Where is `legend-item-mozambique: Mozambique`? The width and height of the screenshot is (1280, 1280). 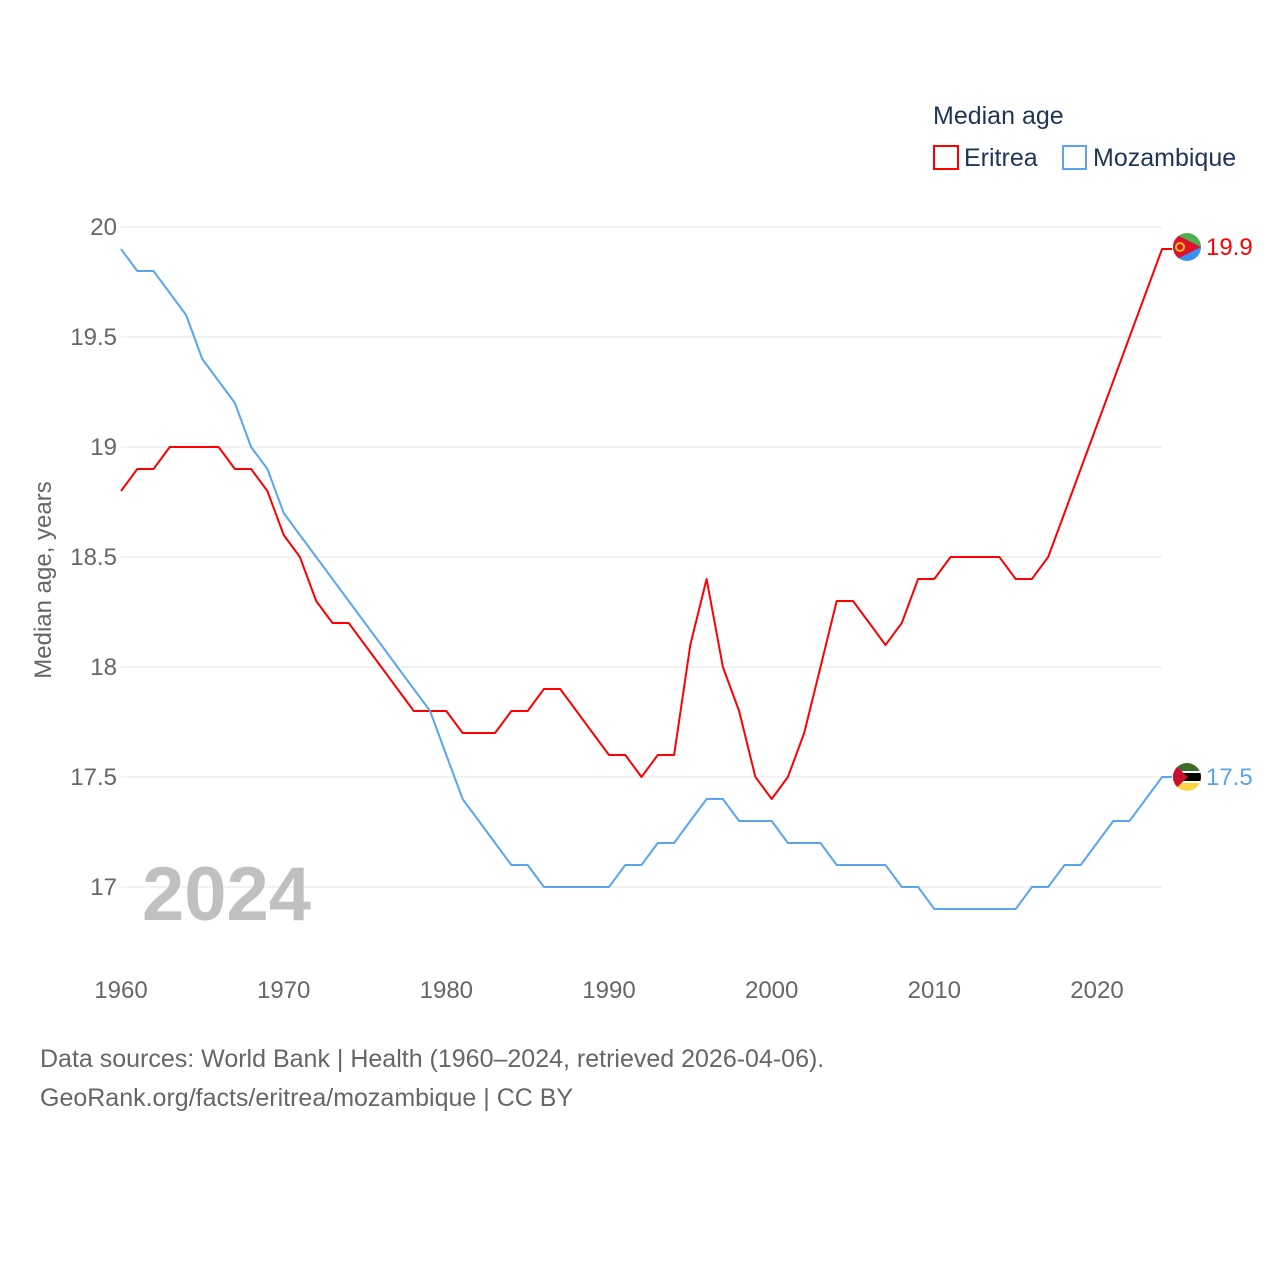
legend-item-mozambique: Mozambique is located at coordinates (1149, 158).